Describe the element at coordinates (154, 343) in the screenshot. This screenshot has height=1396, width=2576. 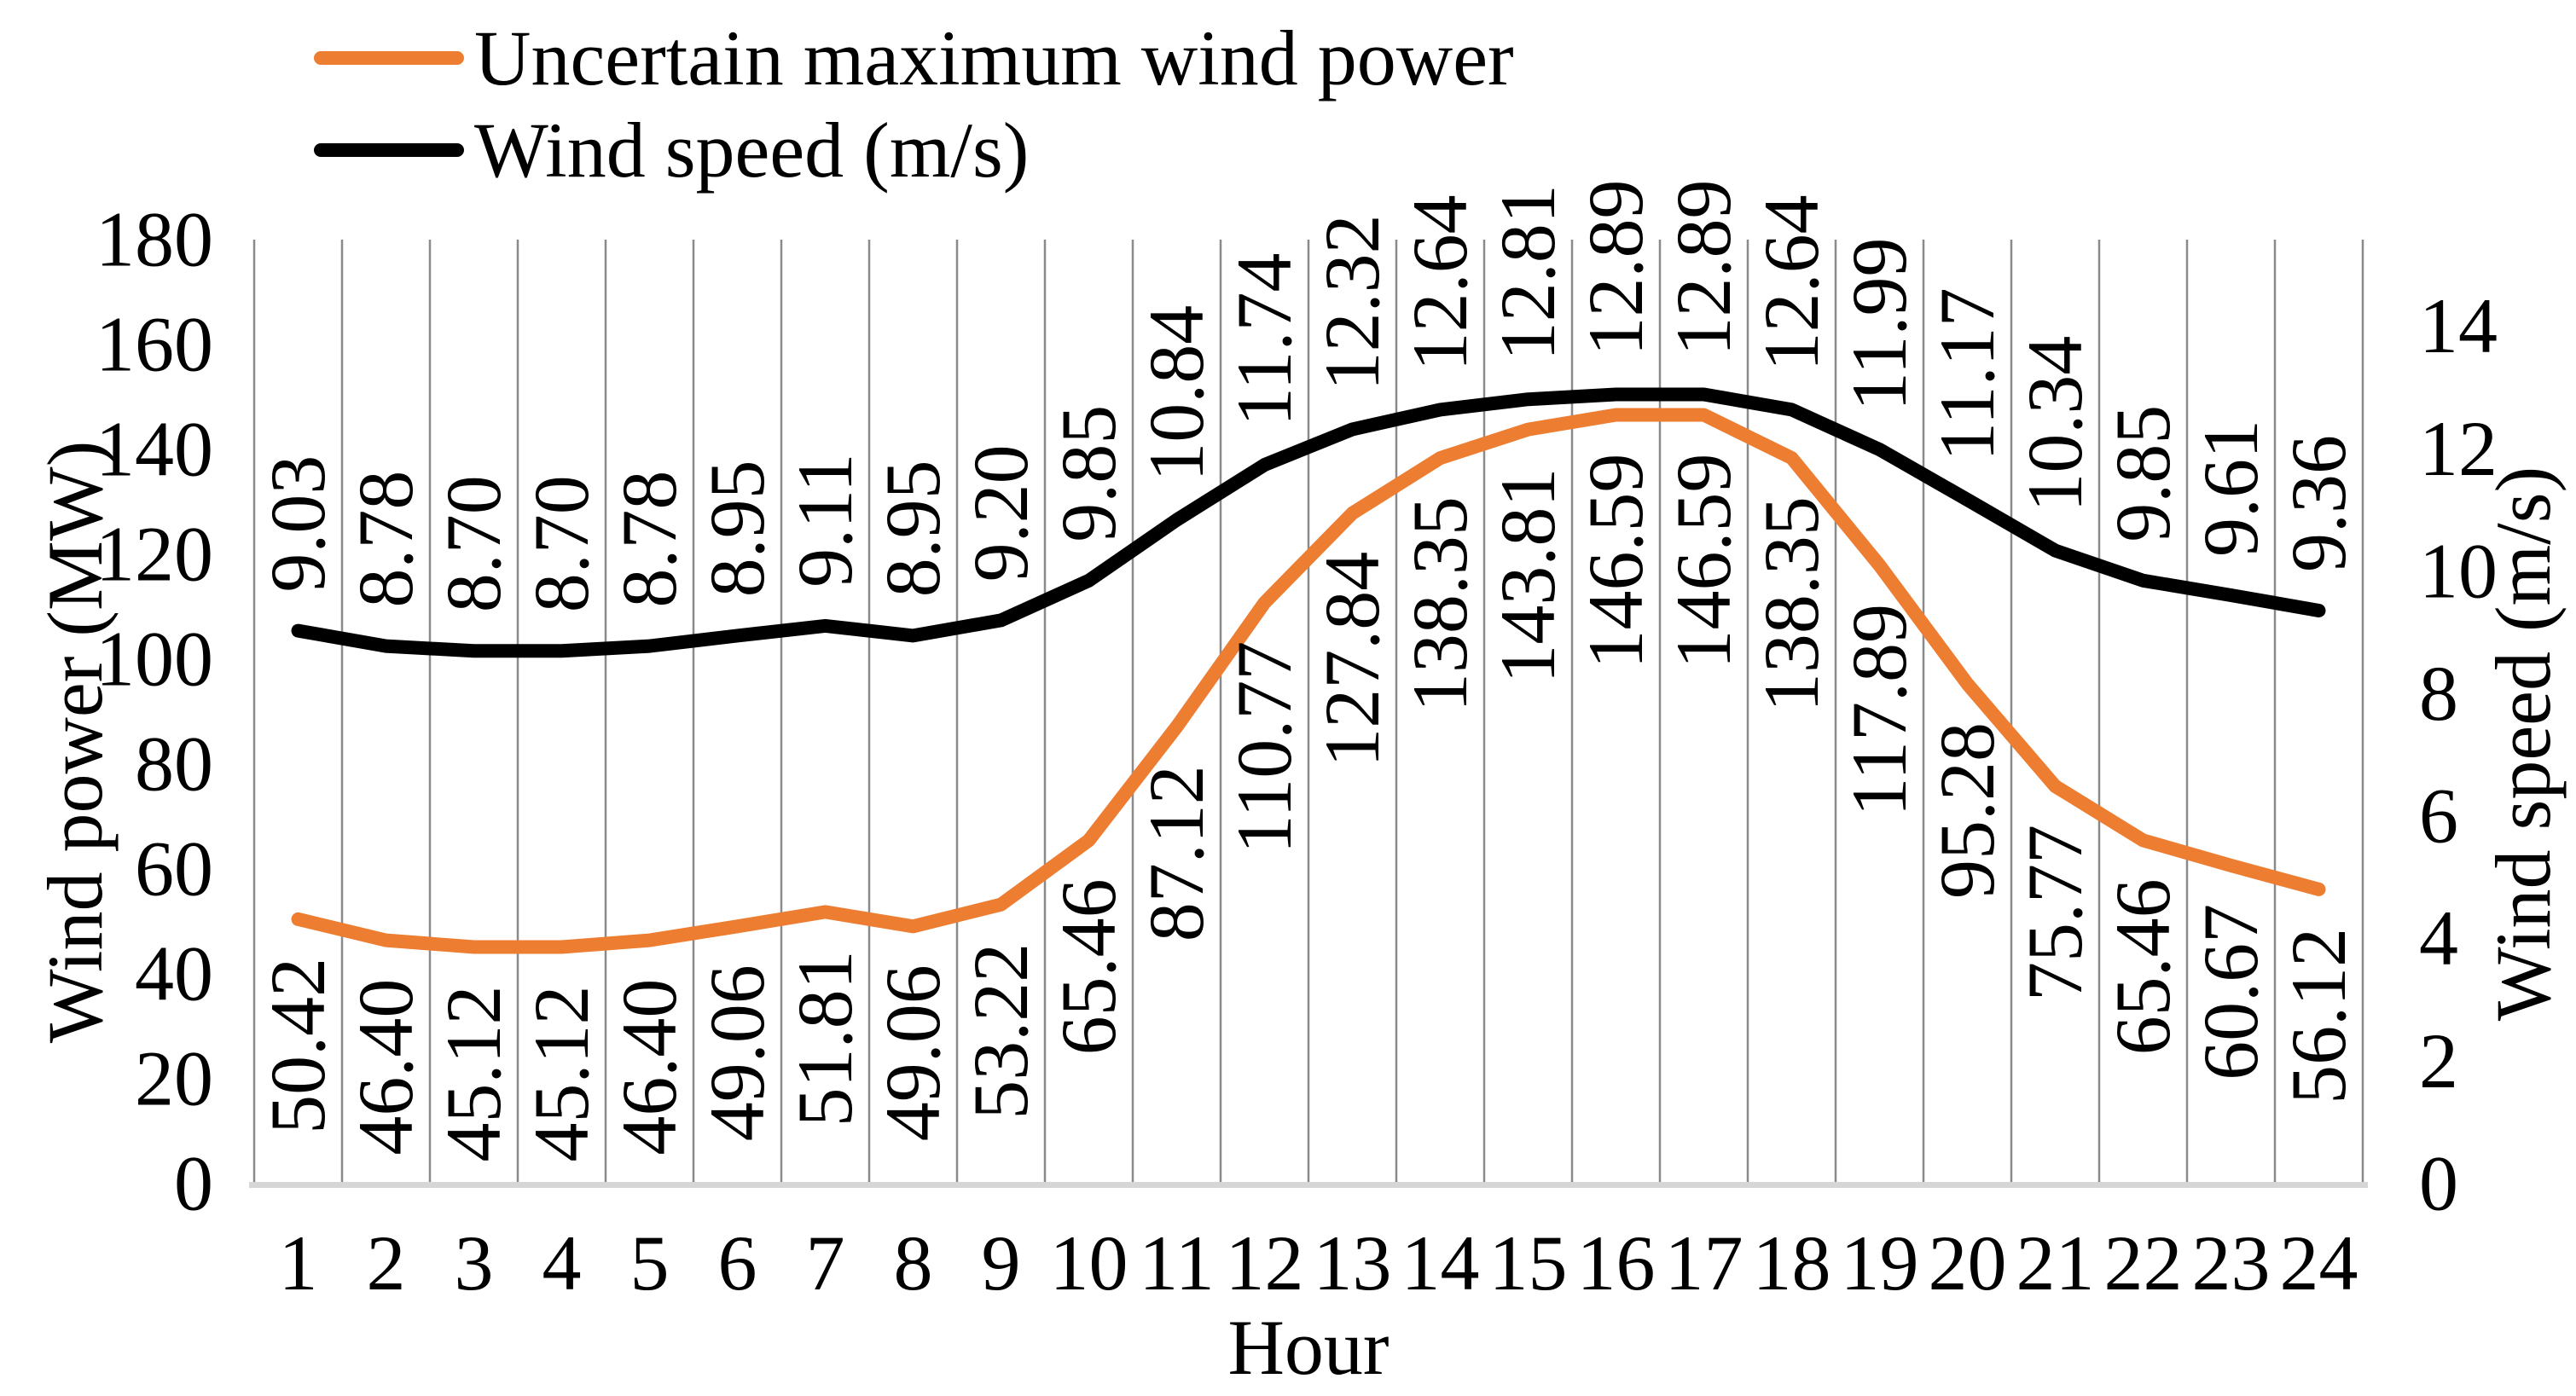
I see `left-axis-tick-label: 160` at that location.